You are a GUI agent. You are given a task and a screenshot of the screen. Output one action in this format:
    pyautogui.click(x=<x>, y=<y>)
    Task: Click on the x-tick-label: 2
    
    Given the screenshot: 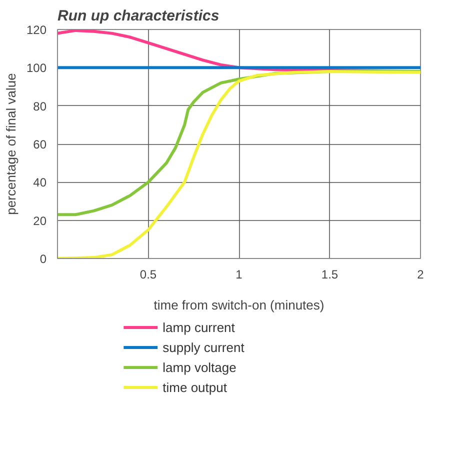 What is the action you would take?
    pyautogui.click(x=420, y=275)
    